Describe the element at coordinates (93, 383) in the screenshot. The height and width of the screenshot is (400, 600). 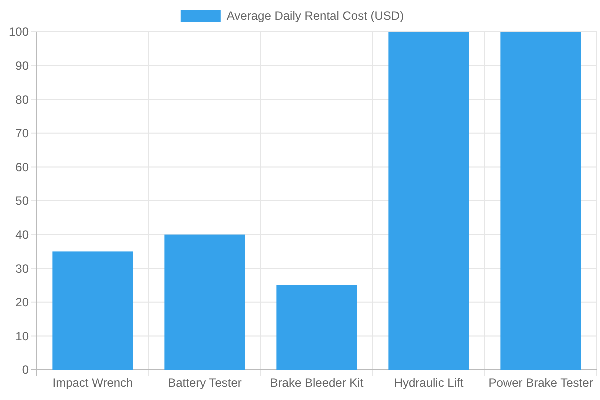
I see `x-tick-label: Impact Wrench` at that location.